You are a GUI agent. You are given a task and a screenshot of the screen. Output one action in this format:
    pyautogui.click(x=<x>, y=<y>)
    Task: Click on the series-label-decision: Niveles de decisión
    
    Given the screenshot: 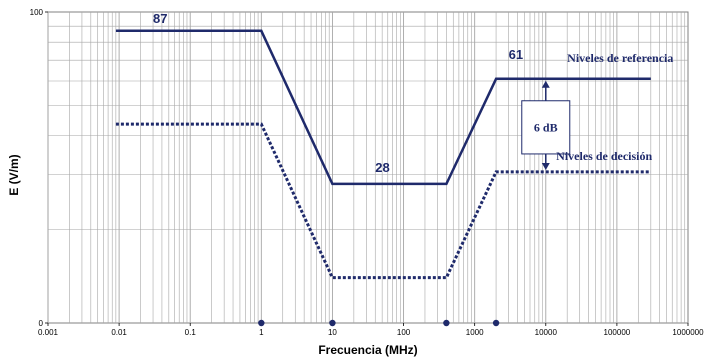 What is the action you would take?
    pyautogui.click(x=604, y=156)
    